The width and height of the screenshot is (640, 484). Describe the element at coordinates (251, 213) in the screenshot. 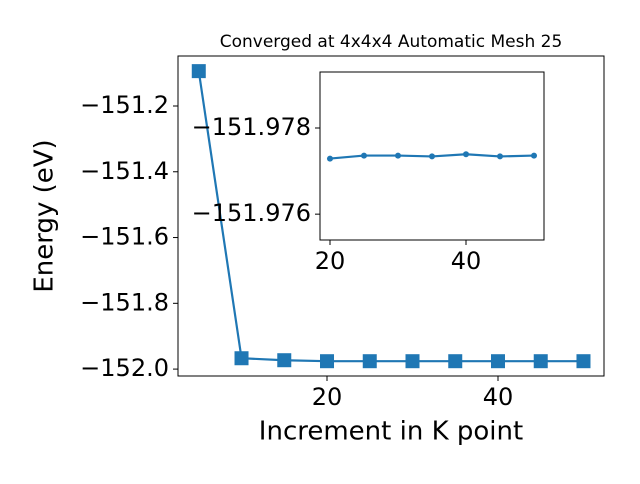

I see `y-tick-label: −151.976` at that location.